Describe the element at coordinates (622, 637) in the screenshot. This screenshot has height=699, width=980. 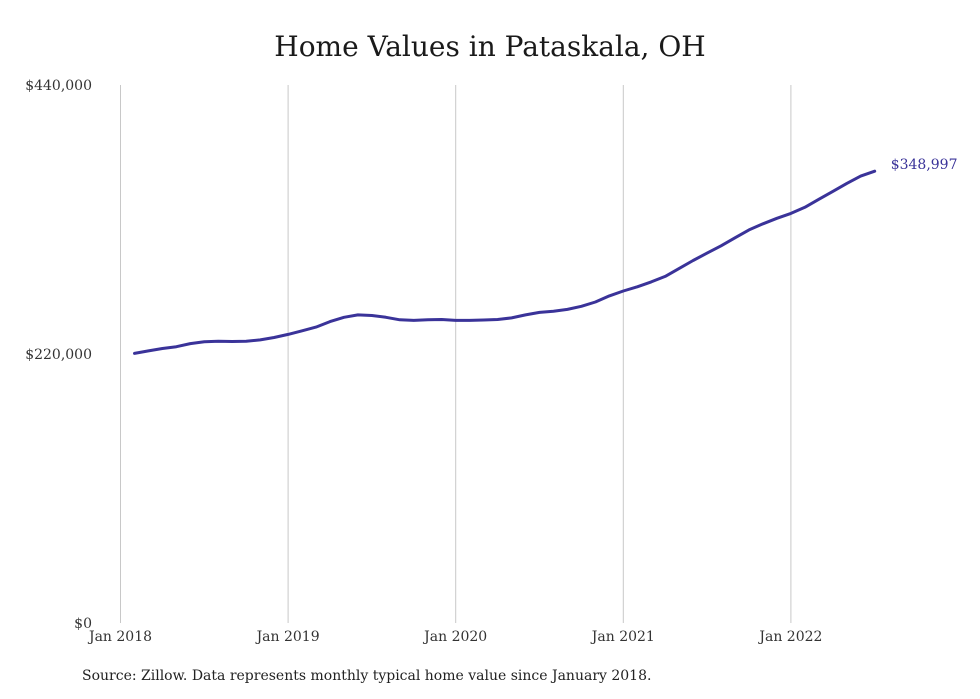
I see `x-tick-label: Jan 2021` at that location.